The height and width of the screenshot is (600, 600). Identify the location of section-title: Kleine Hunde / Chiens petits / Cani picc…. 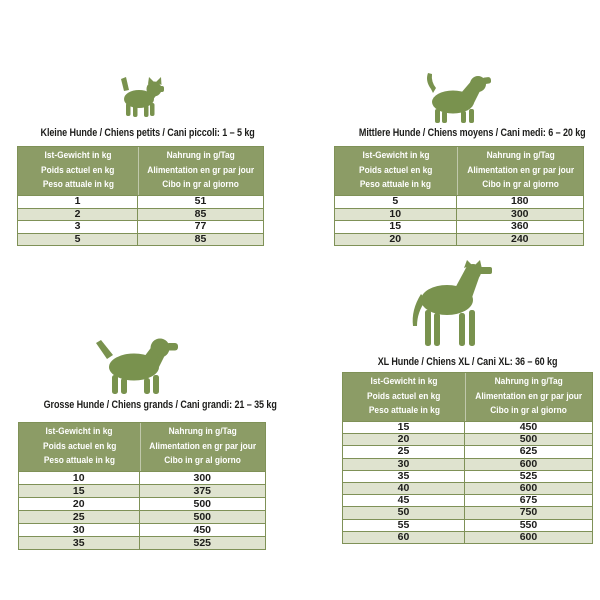
(147, 133).